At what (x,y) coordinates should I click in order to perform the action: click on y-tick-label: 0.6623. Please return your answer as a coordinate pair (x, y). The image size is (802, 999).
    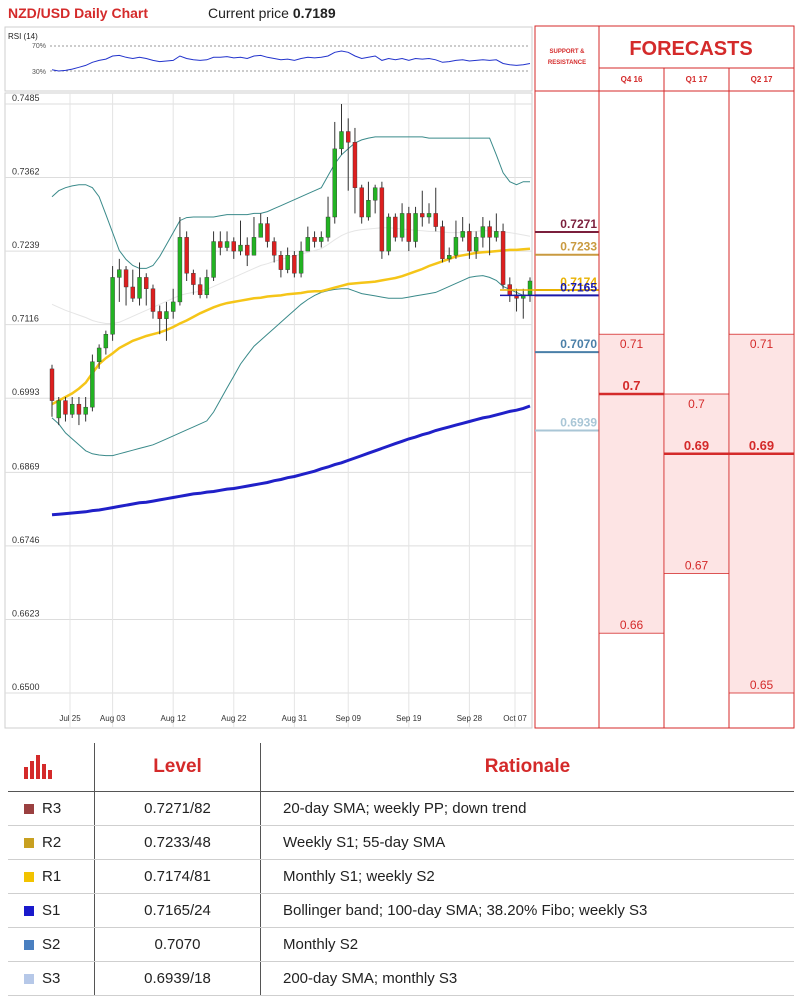
    Looking at the image, I should click on (26, 613).